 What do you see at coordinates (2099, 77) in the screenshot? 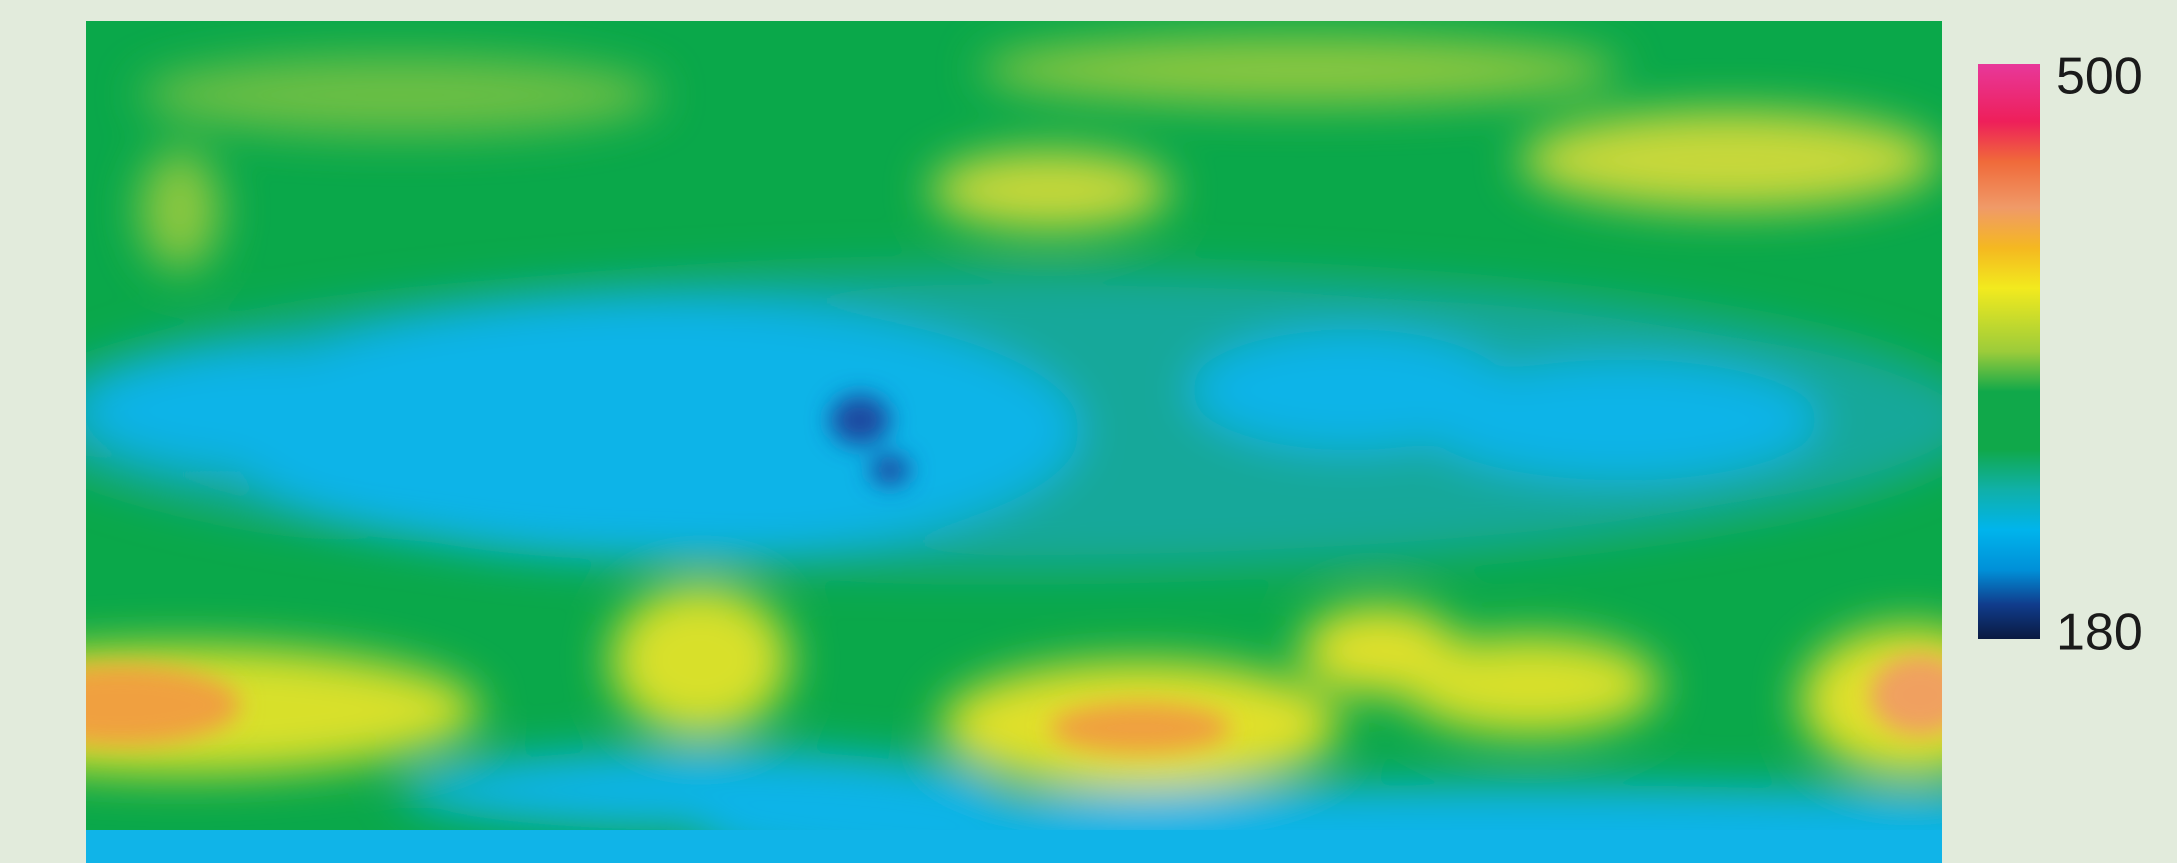
I see `colorbar-tick-label: 500` at bounding box center [2099, 77].